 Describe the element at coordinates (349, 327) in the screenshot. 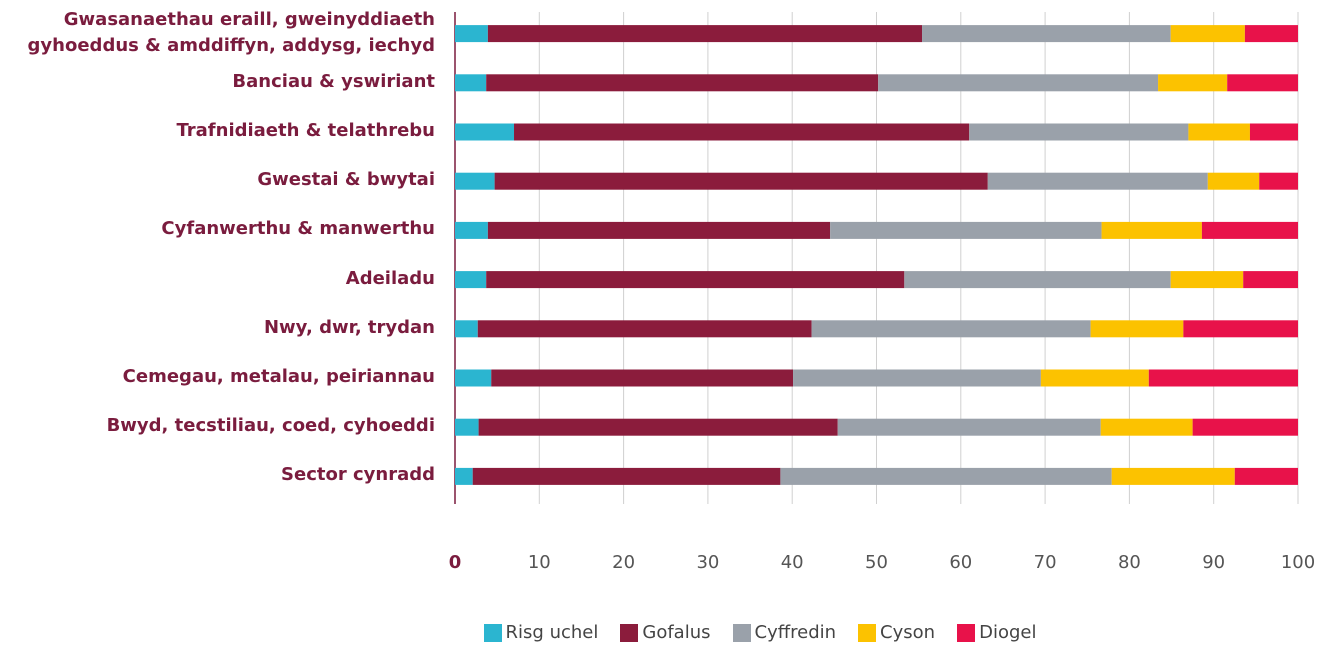

I see `category-label: Nwy, dwr, trydan` at that location.